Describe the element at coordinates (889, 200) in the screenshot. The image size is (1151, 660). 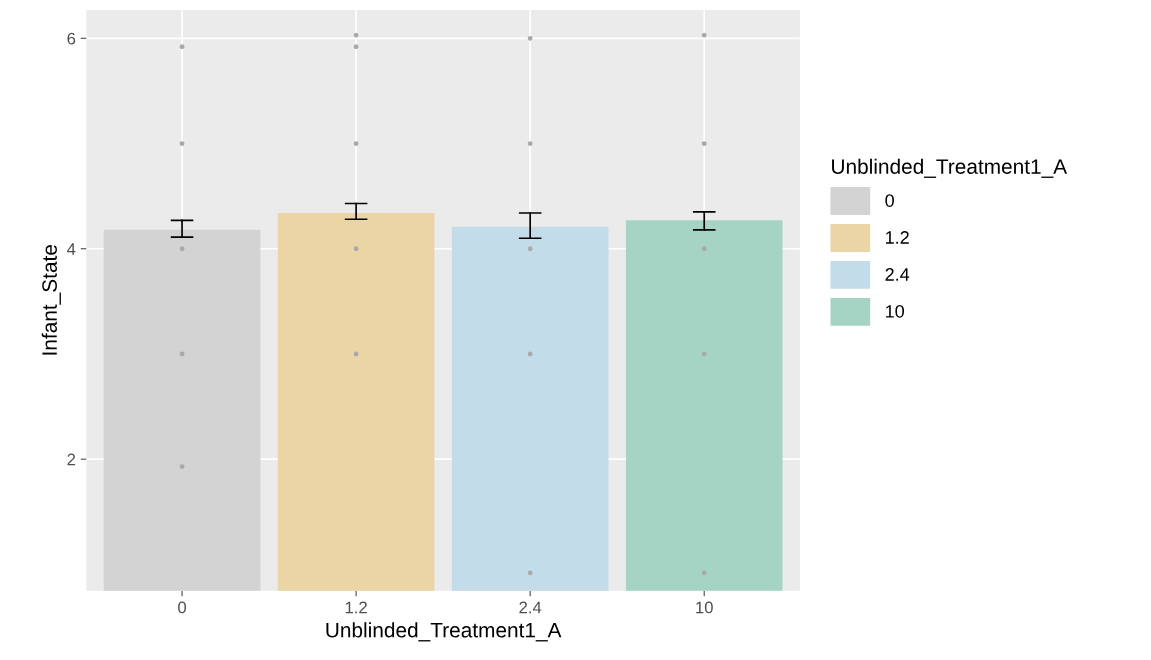
I see `legend-label: 0` at that location.